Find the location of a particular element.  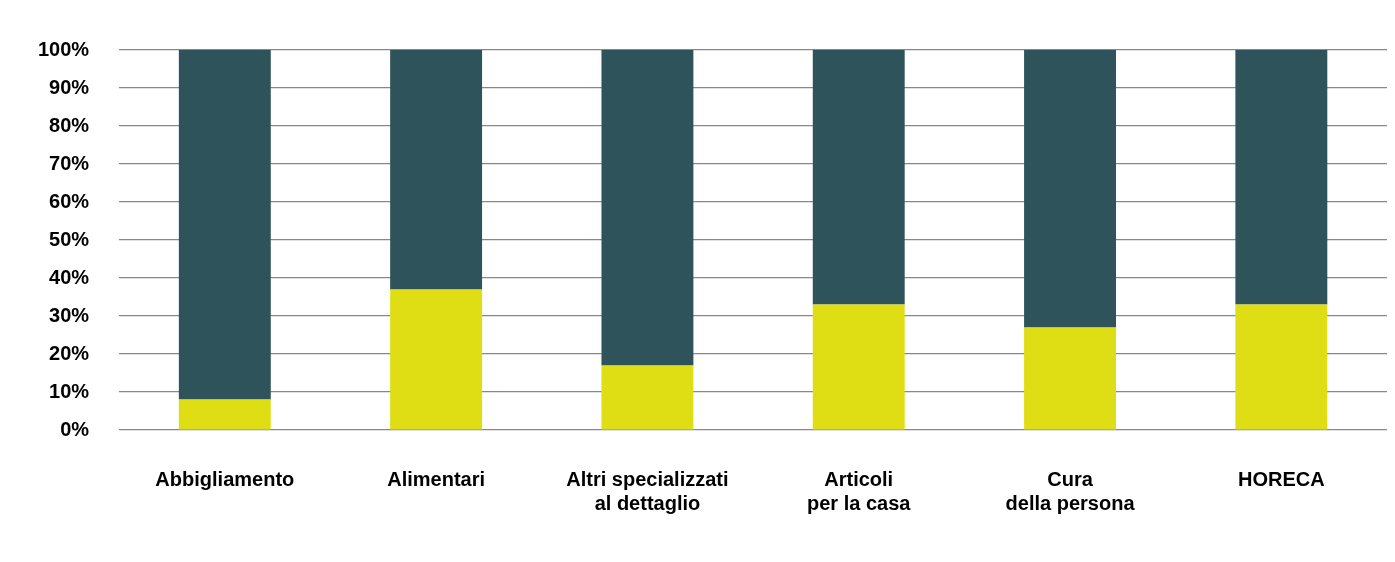

x-tick-label: Abbigliamento is located at coordinates (225, 478).